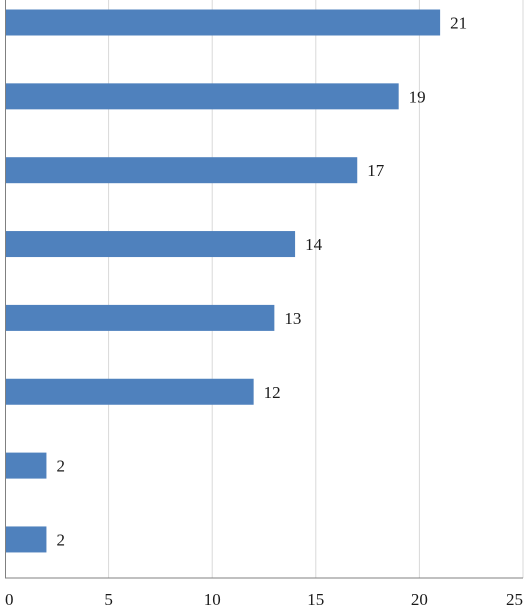 The image size is (531, 609). I want to click on x-tick-label: 25, so click(514, 599).